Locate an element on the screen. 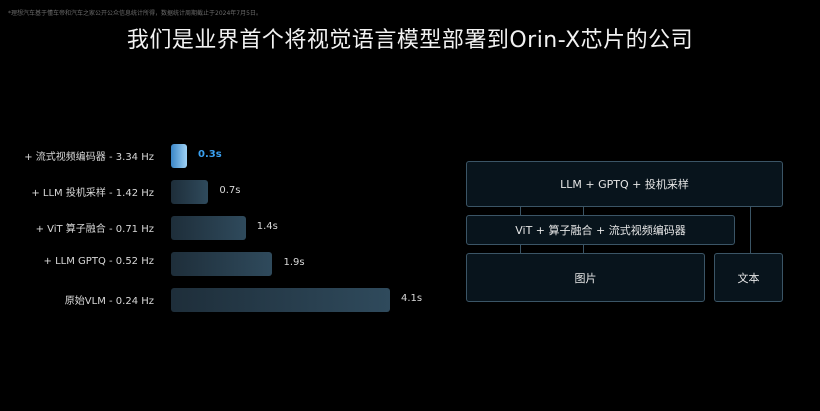  chart-row: + LLM GPTQ - 0.52 Hz 1.9s is located at coordinates (230, 263).